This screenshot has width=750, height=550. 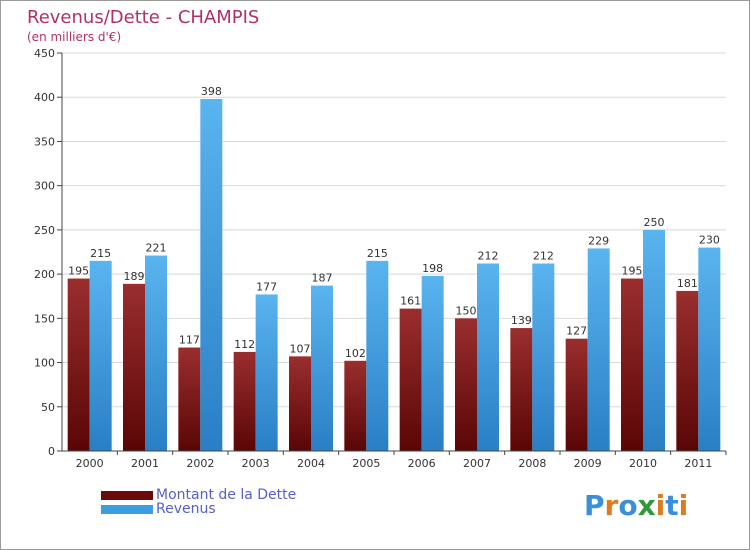 What do you see at coordinates (632, 271) in the screenshot?
I see `data-label-dette-2010: 195` at bounding box center [632, 271].